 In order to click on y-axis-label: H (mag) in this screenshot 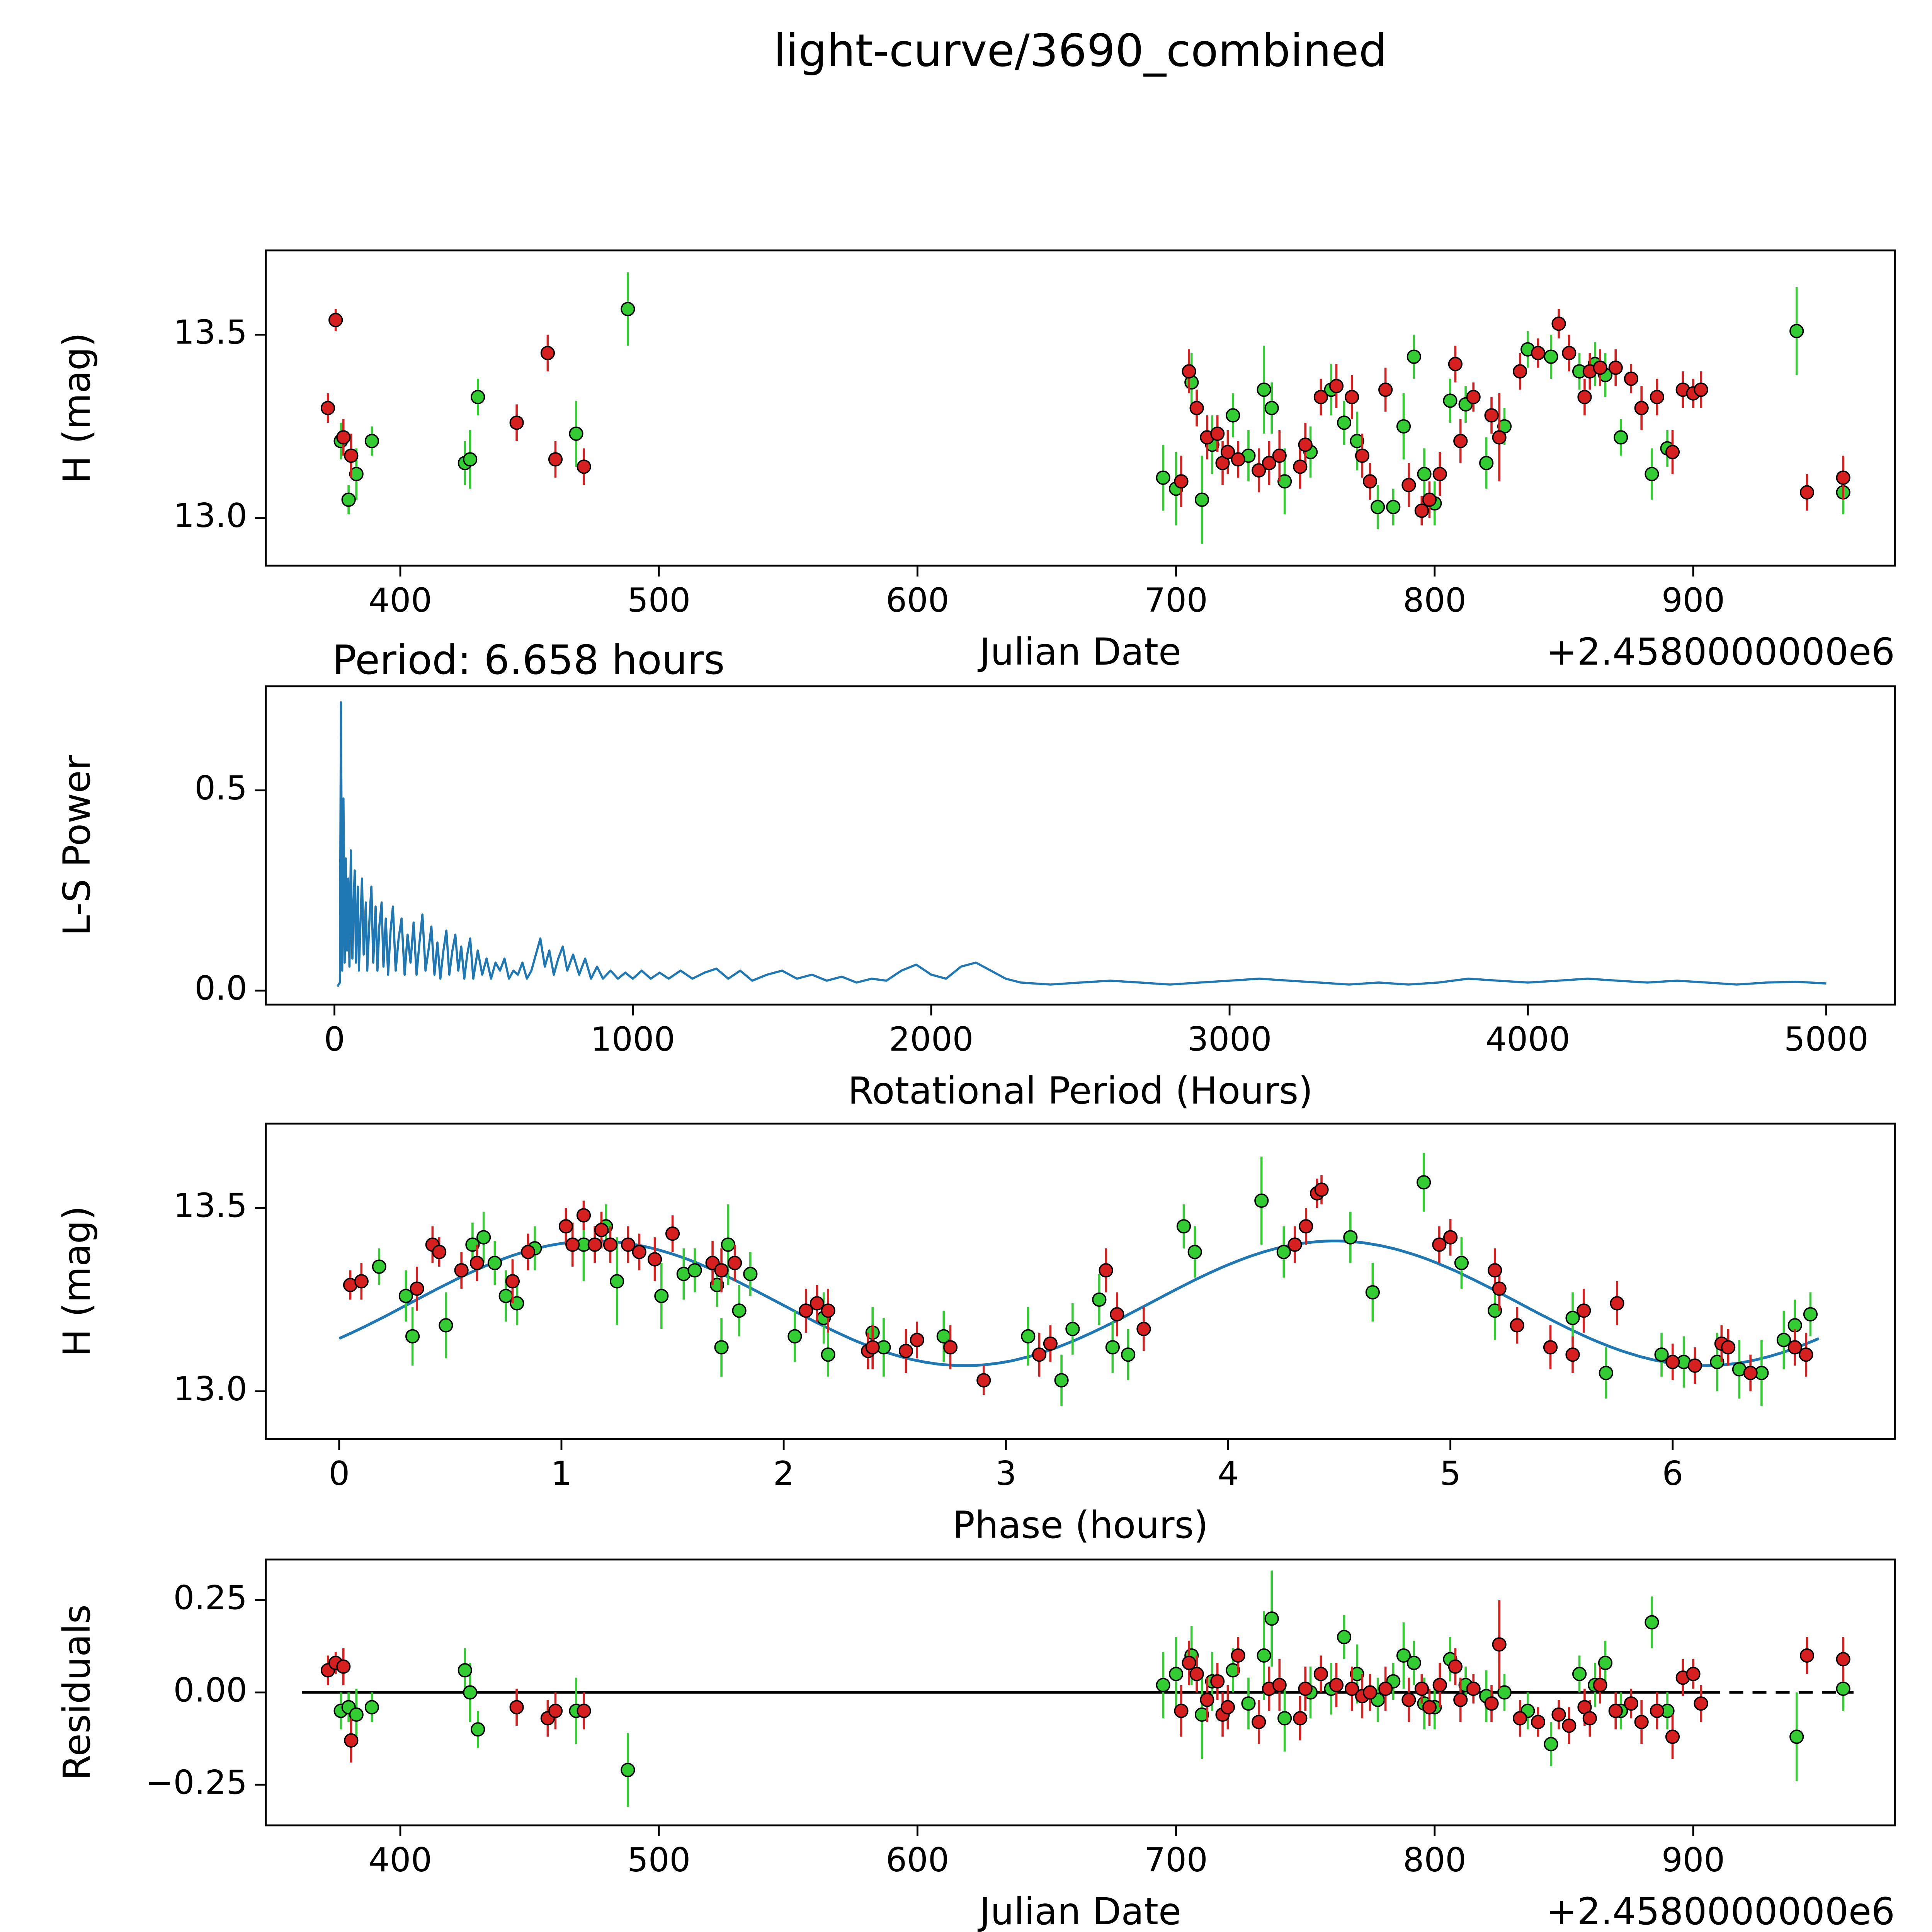, I will do `click(77, 1282)`.